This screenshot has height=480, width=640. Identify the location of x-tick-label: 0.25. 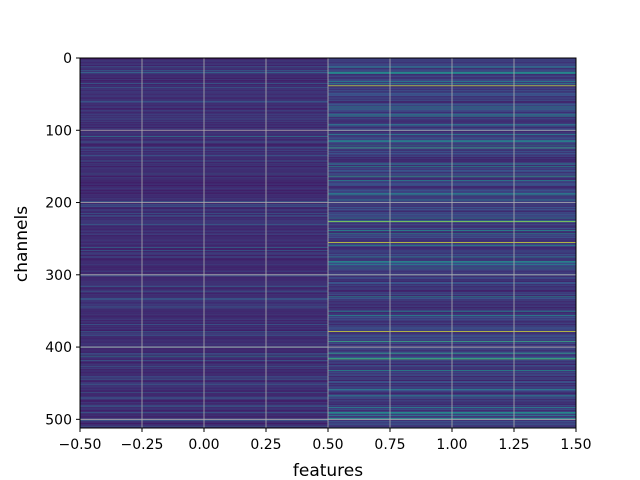
(265, 445).